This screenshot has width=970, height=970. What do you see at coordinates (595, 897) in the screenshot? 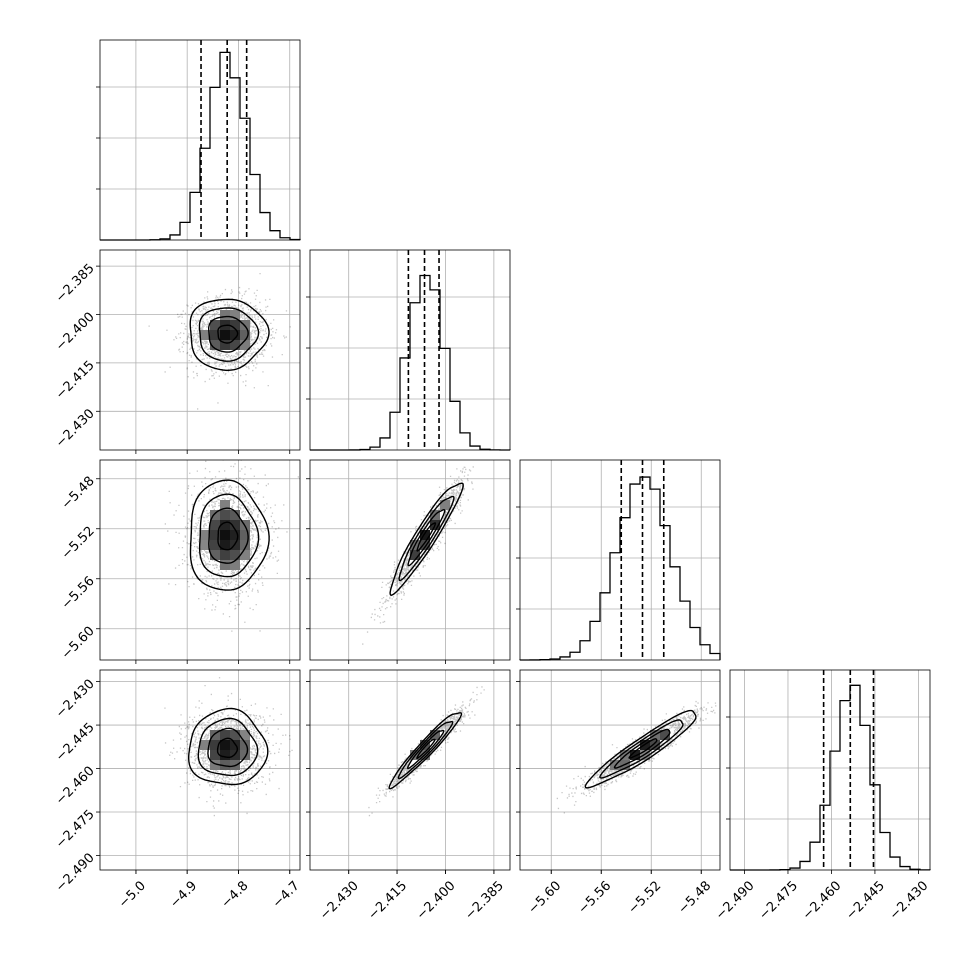
I see `x-tick-label: −5.56` at bounding box center [595, 897].